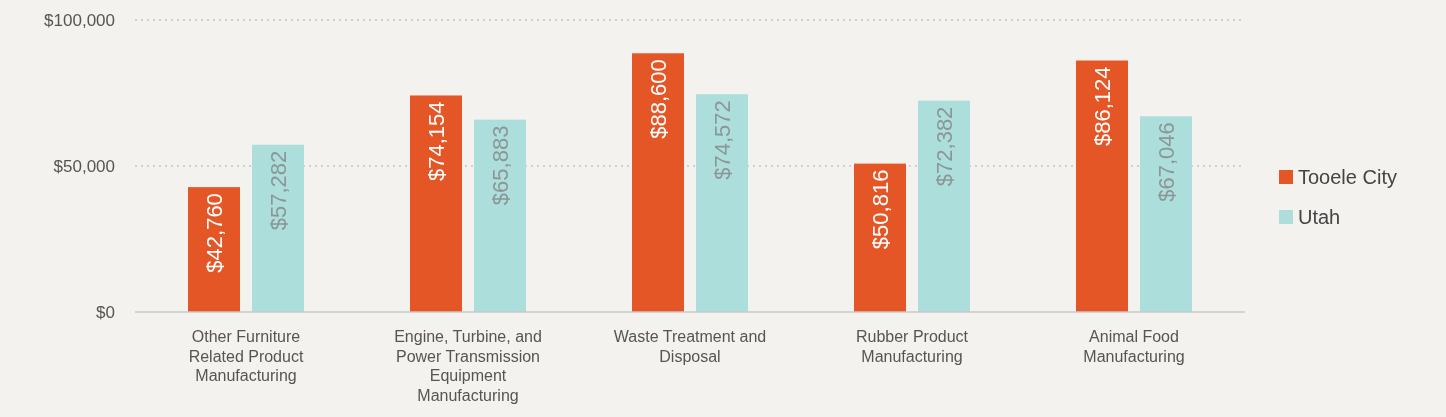 This screenshot has height=417, width=1446. Describe the element at coordinates (468, 366) in the screenshot. I see `x-tick-label: Engine, Turbine, and Power Transmission Equipment Manufacturing` at that location.